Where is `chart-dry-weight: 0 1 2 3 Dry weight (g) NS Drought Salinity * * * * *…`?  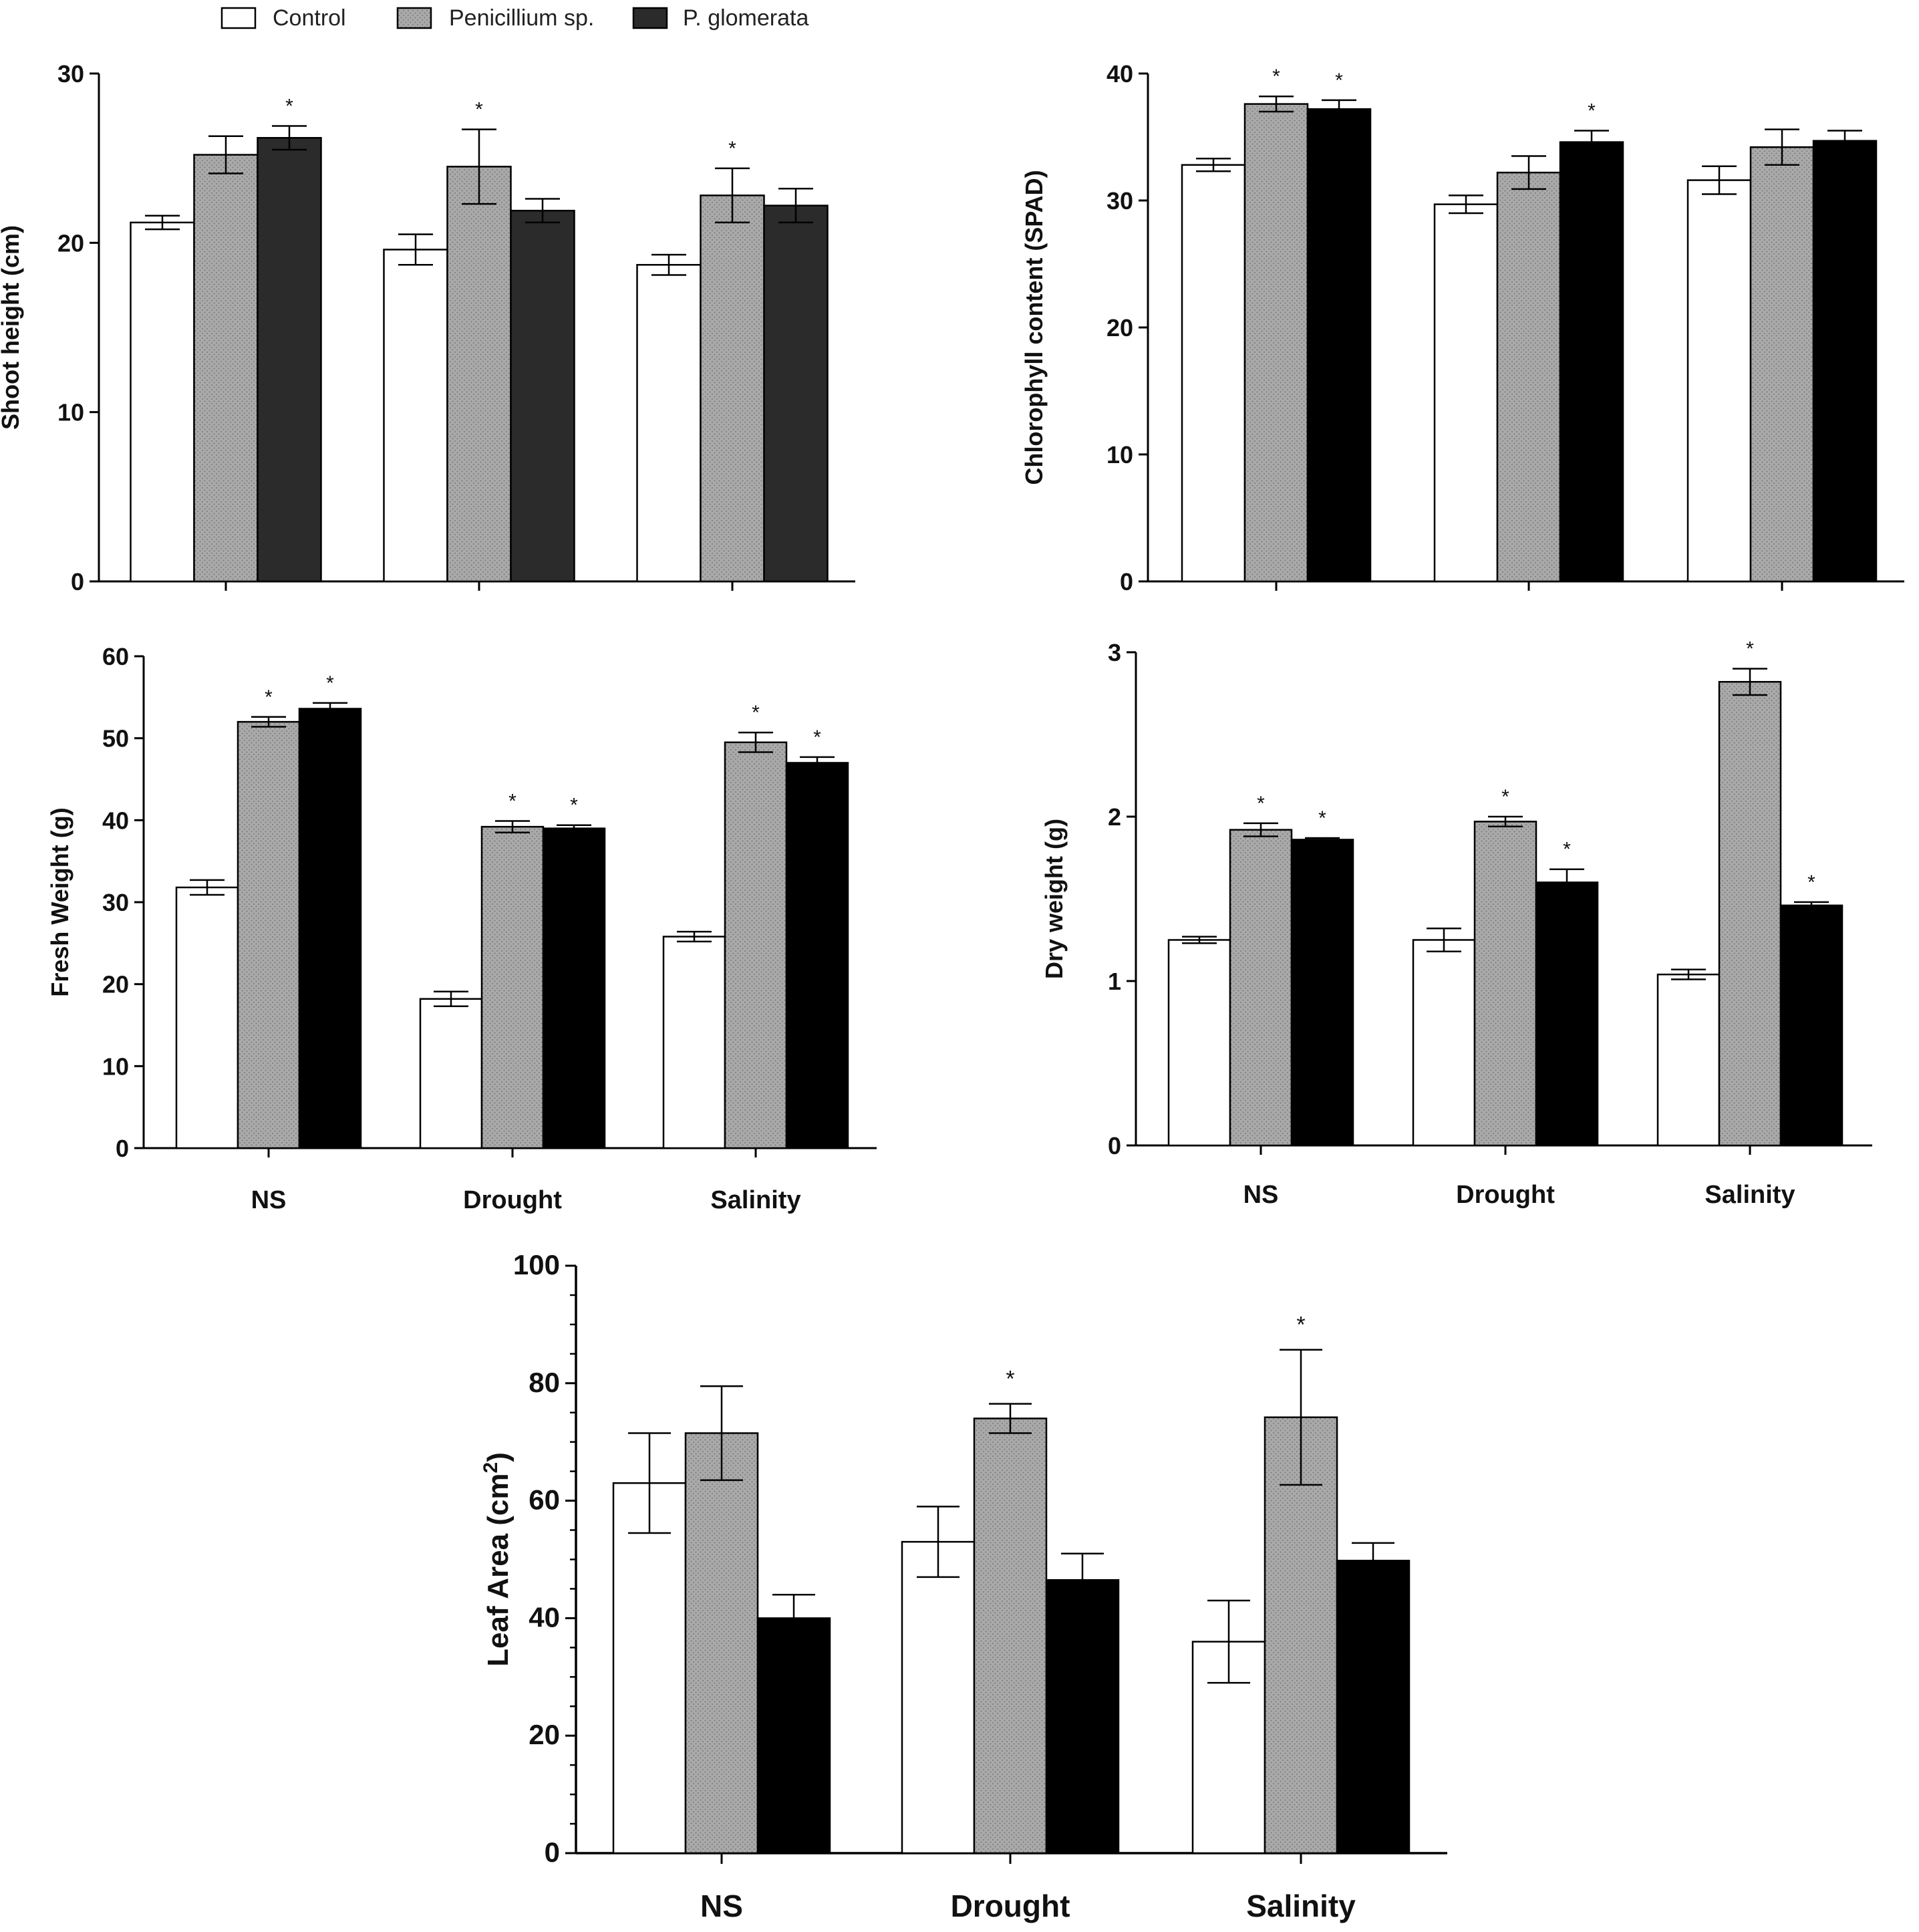
chart-dry-weight: 0 1 2 3 Dry weight (g) NS Drought Salinity * * * * *… is located at coordinates (1456, 923).